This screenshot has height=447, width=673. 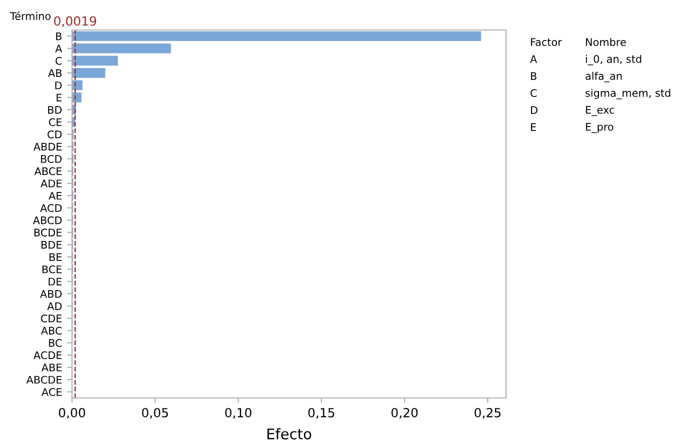 I want to click on y-tick-label: BCE, so click(x=52, y=269).